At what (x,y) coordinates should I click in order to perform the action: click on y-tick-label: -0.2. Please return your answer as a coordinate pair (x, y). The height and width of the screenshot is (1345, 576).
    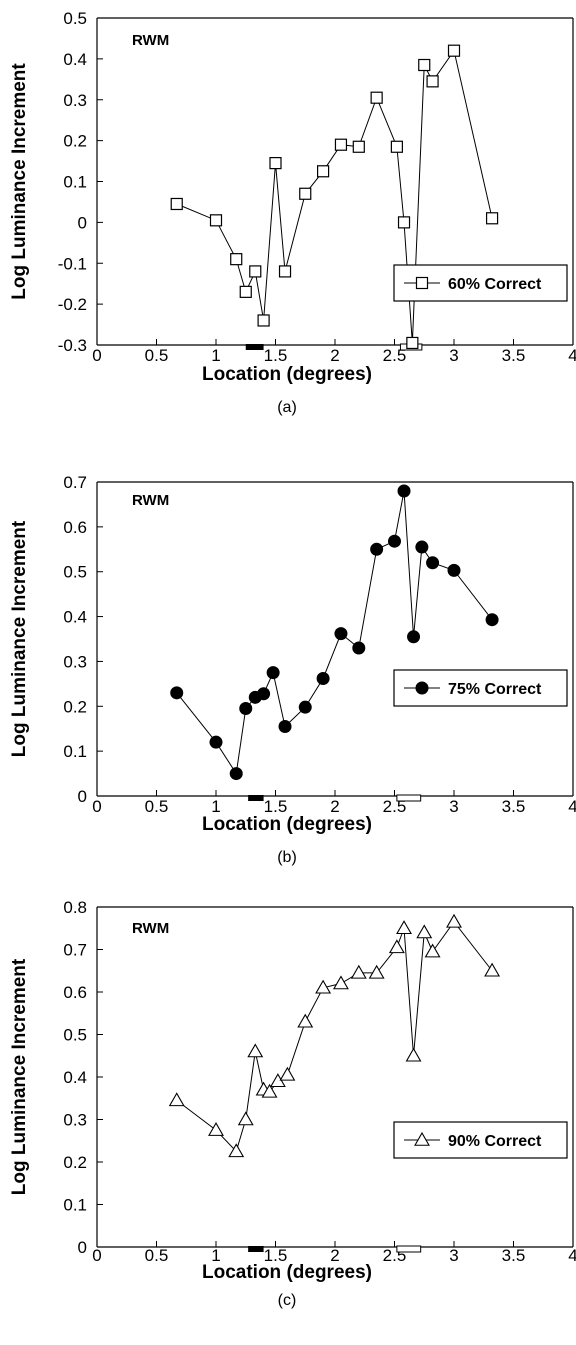
    Looking at the image, I should click on (72, 304).